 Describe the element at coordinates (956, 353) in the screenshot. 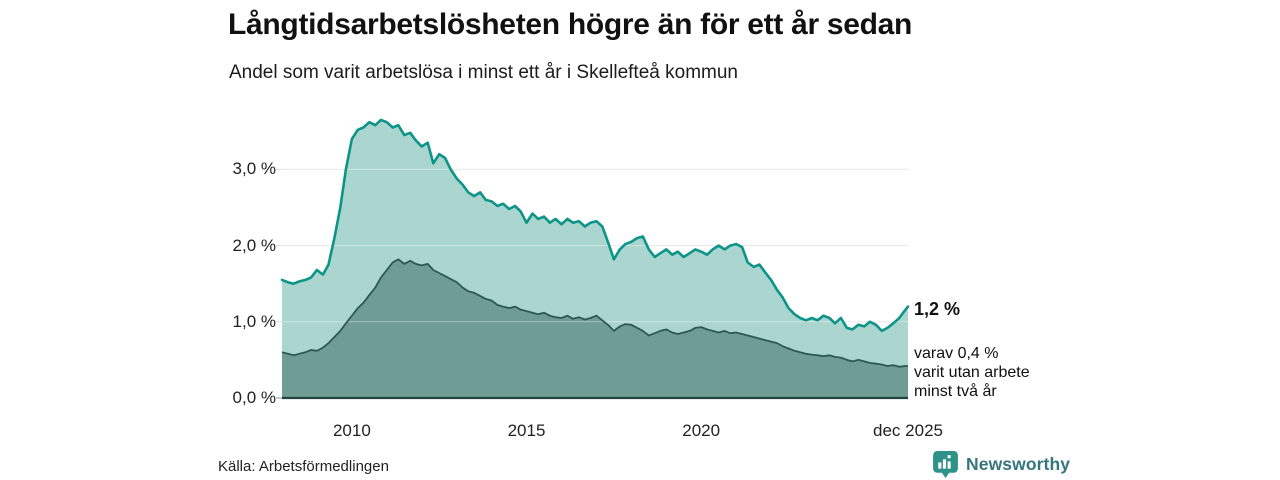

I see `two-year-note-line1: varav 0,4 %` at that location.